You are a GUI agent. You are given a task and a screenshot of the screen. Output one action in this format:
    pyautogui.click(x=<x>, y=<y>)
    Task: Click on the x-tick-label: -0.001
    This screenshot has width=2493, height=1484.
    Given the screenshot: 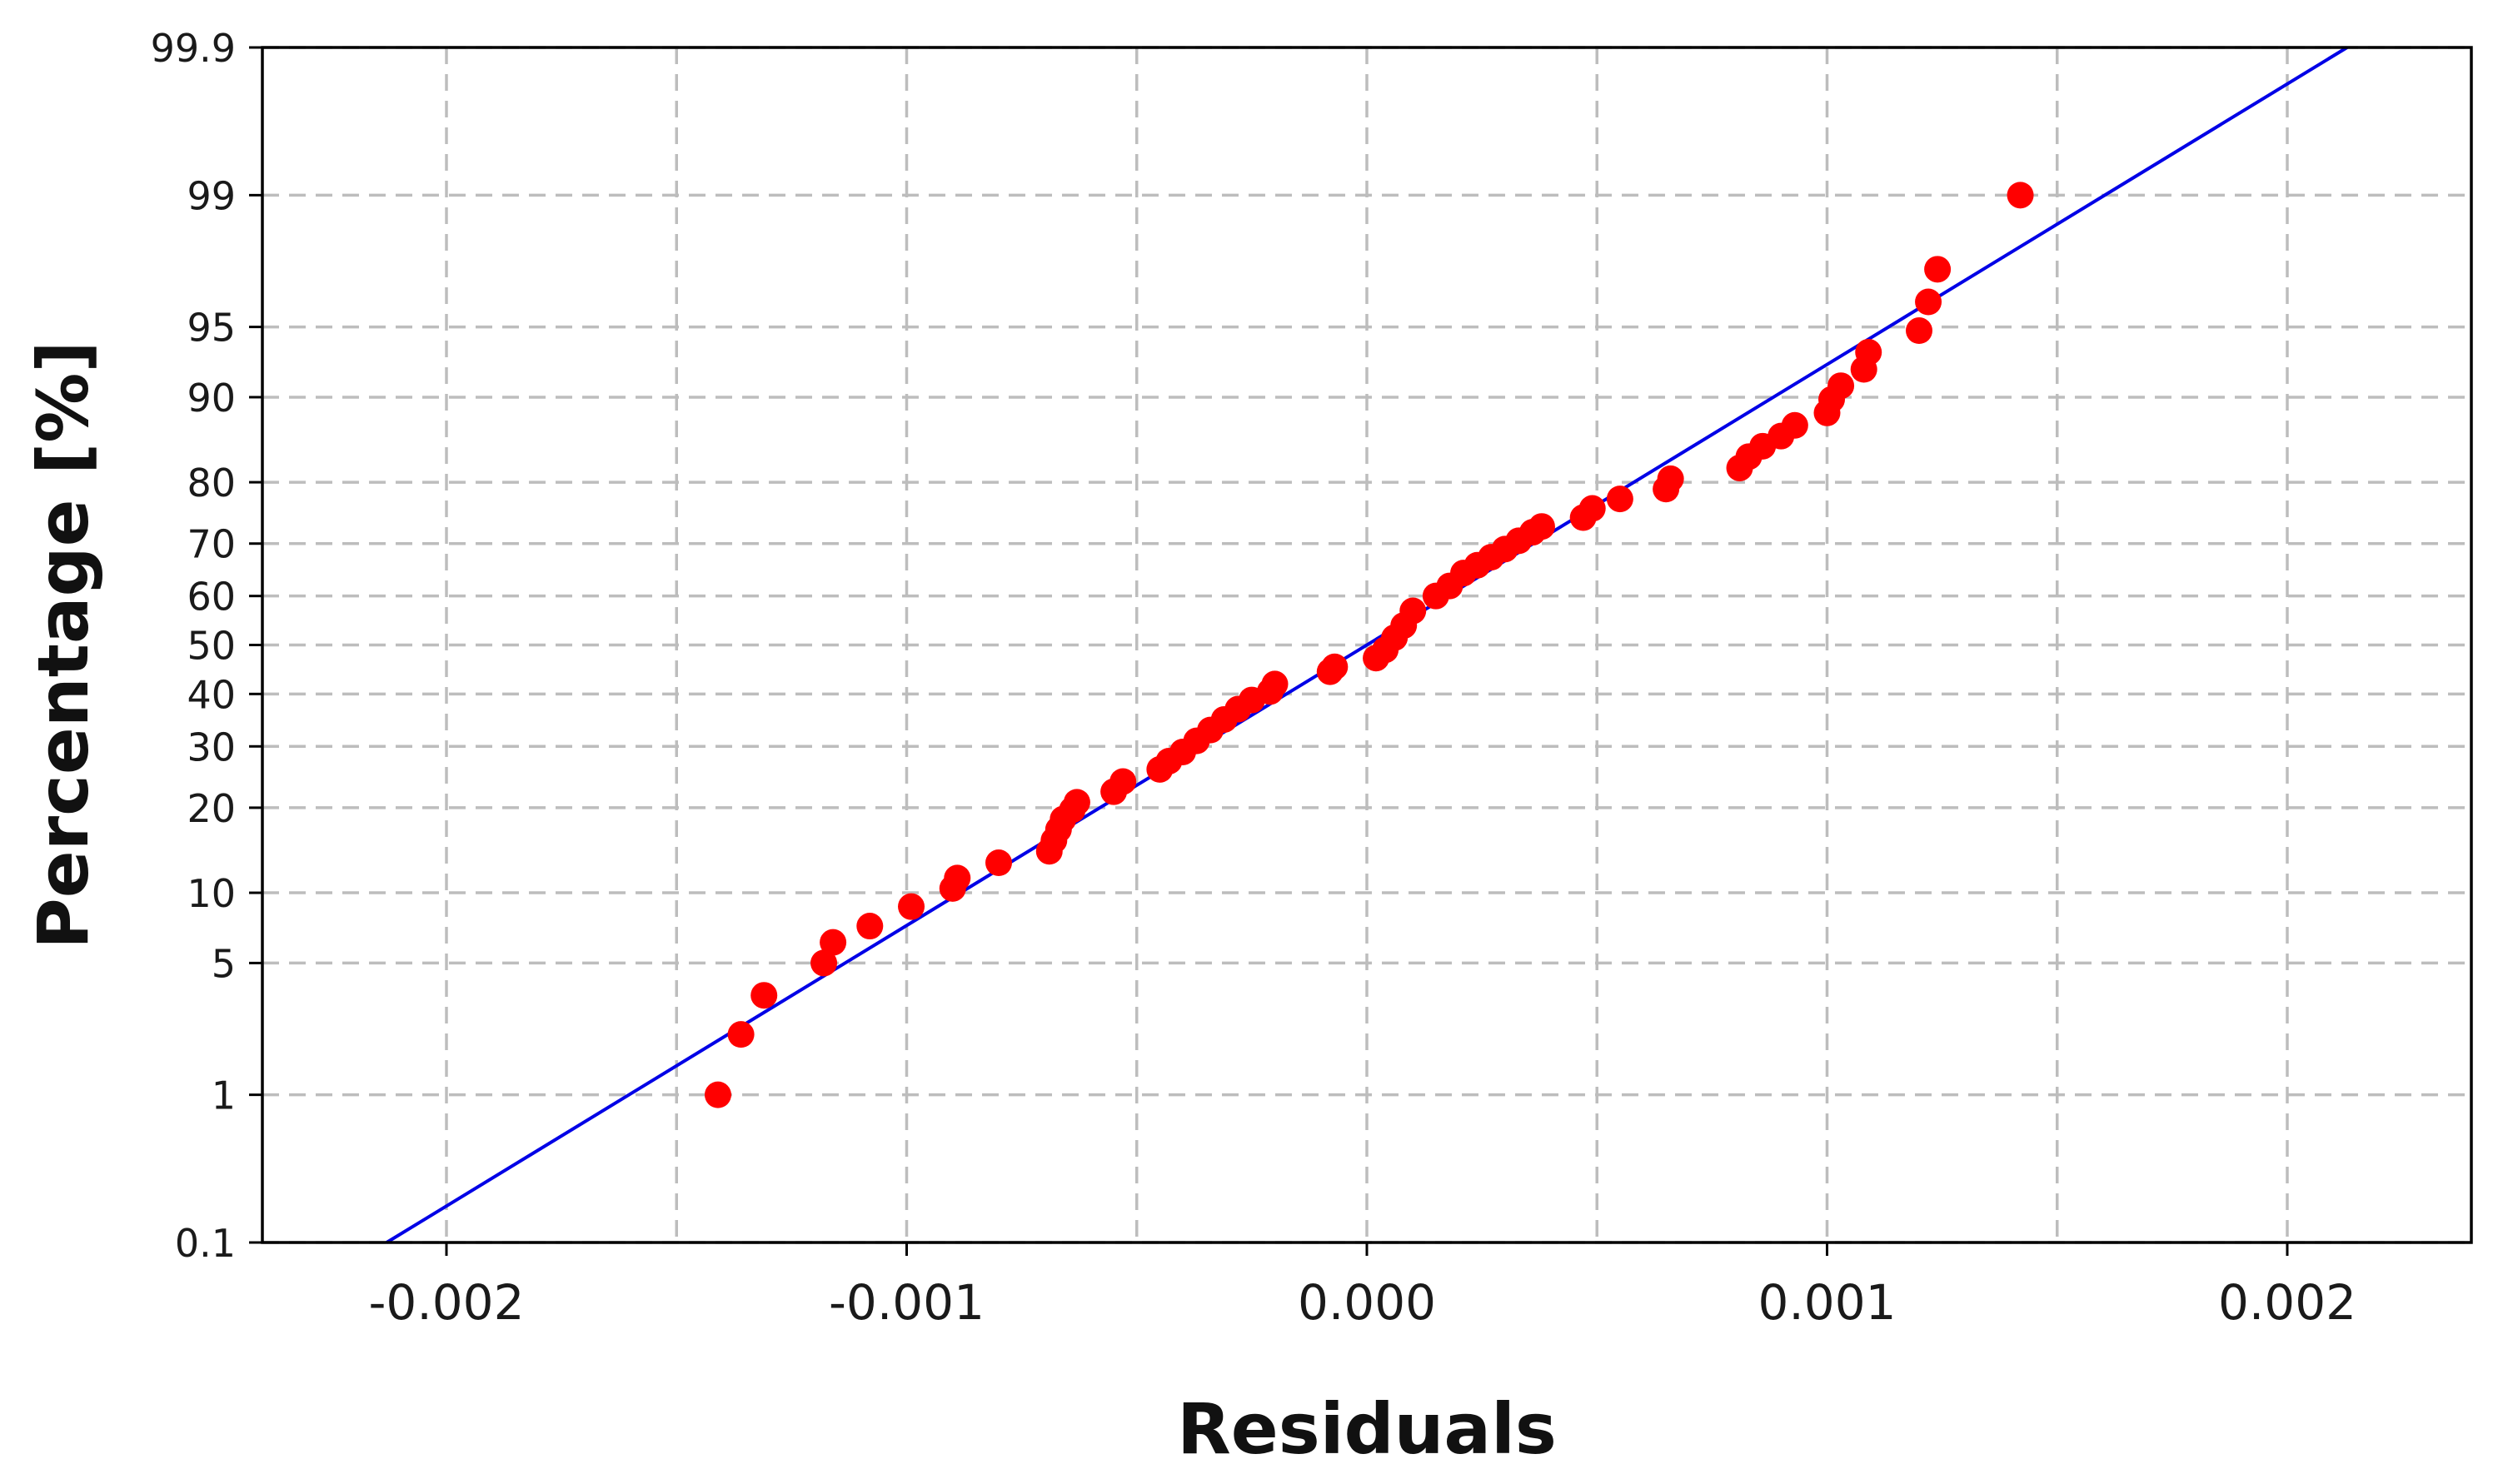 What is the action you would take?
    pyautogui.click(x=907, y=1302)
    